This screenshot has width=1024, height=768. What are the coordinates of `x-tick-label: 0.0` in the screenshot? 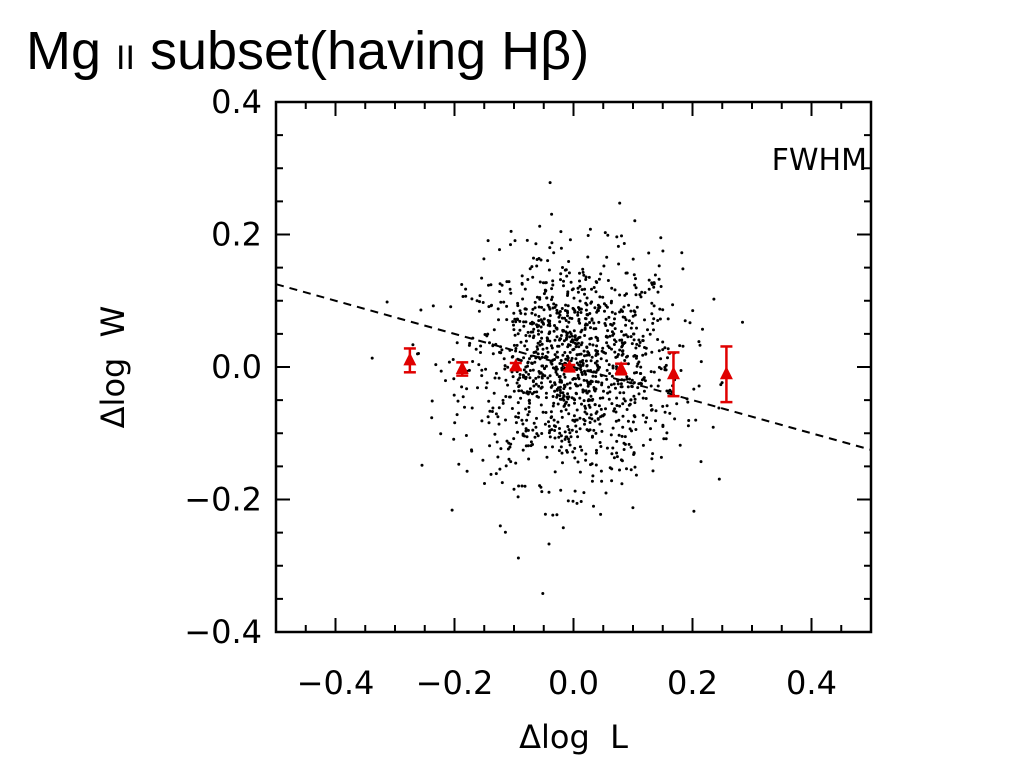 It's located at (573, 683).